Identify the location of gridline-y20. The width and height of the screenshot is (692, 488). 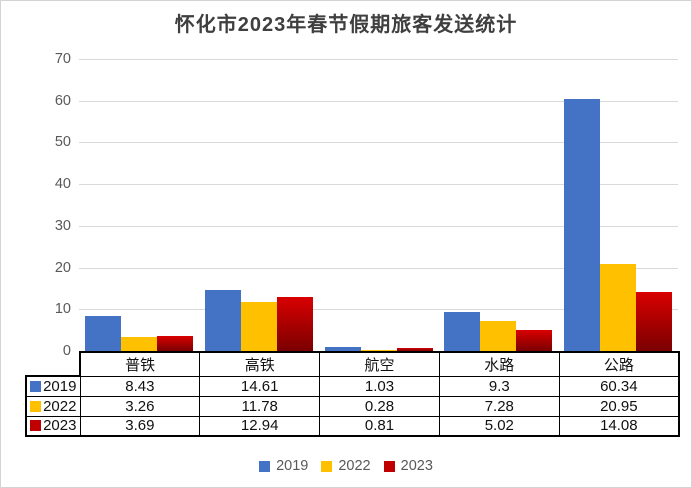
(378, 268).